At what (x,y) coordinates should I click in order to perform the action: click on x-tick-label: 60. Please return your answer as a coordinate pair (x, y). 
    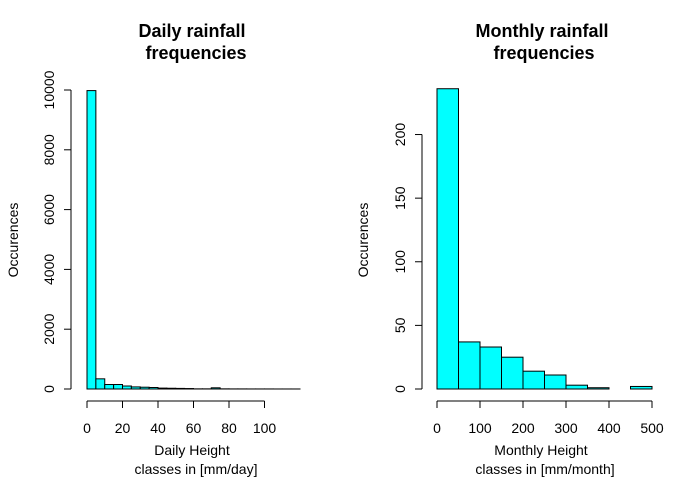
    Looking at the image, I should click on (194, 428).